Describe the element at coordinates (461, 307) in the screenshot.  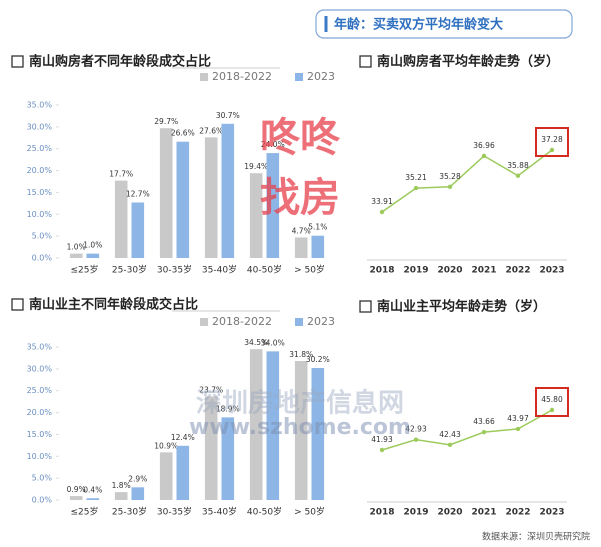
I see `chart-title: 南山业主平均年龄走势（岁）` at that location.